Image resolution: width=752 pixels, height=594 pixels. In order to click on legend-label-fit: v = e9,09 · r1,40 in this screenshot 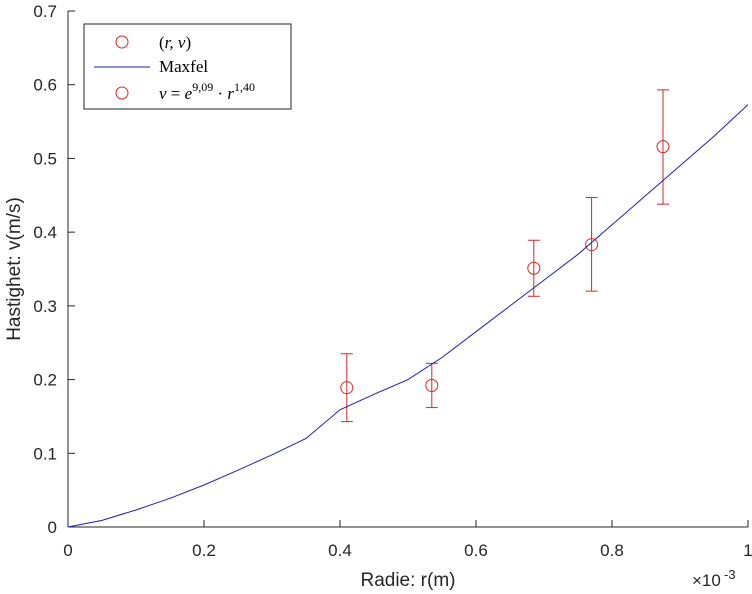, I will do `click(207, 91)`.